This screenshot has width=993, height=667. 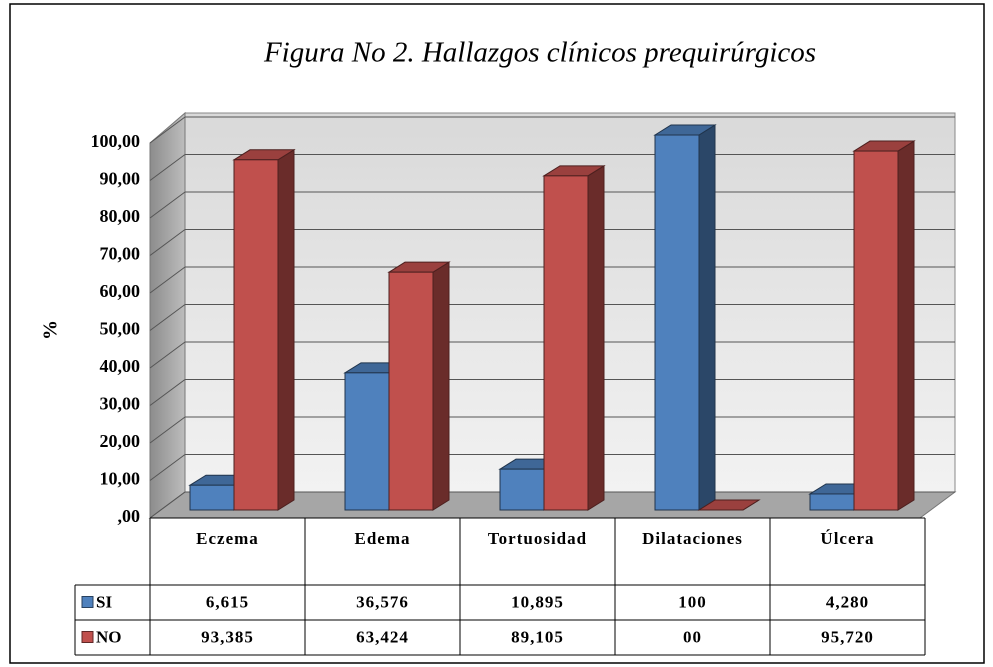 What do you see at coordinates (51, 330) in the screenshot?
I see `y-axis-label: %` at bounding box center [51, 330].